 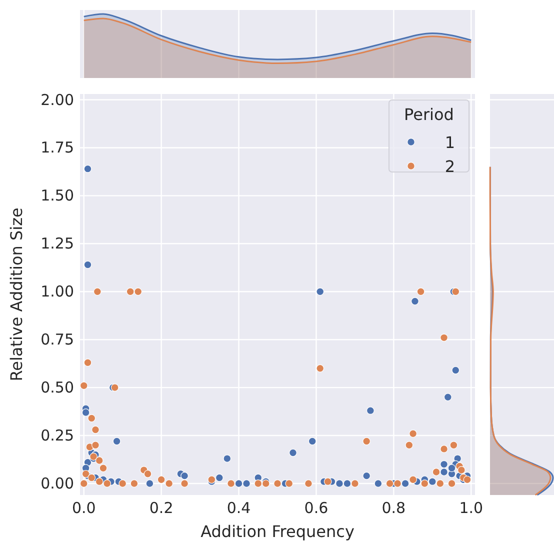 I want to click on y-tick-label: 1.00, so click(x=57, y=291).